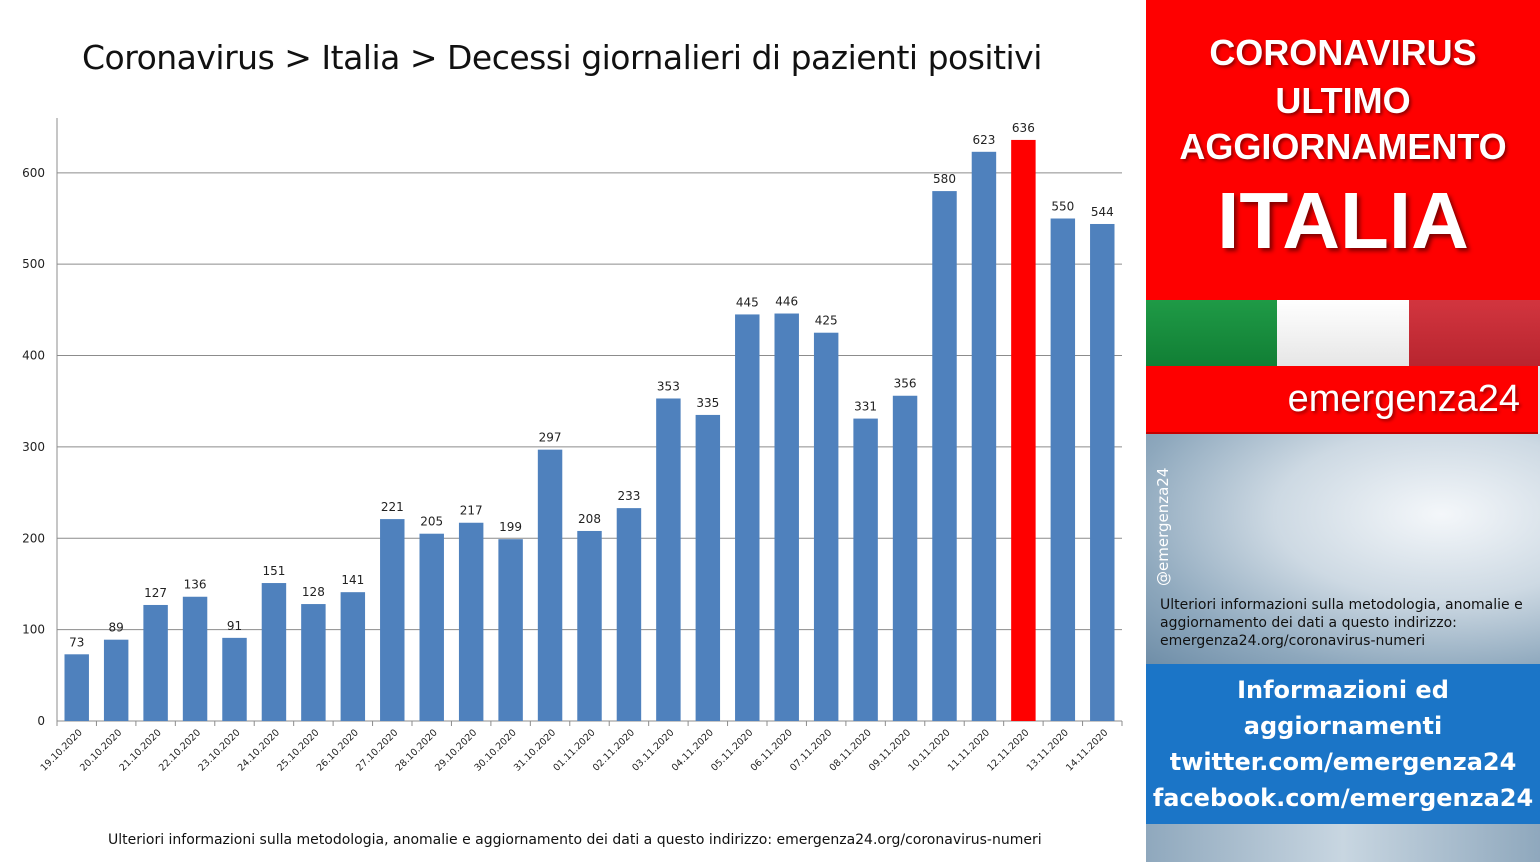  What do you see at coordinates (1343, 690) in the screenshot?
I see `info-line-1: Informazioni ed` at bounding box center [1343, 690].